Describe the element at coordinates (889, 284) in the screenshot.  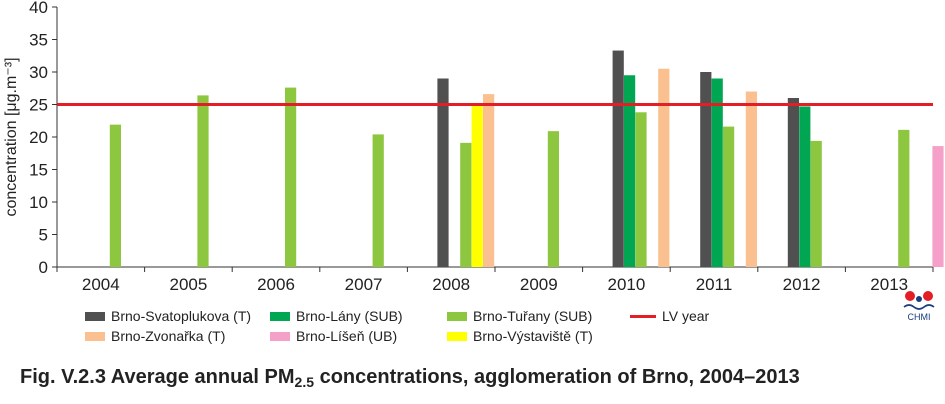
I see `x-tick-label: 2013` at that location.